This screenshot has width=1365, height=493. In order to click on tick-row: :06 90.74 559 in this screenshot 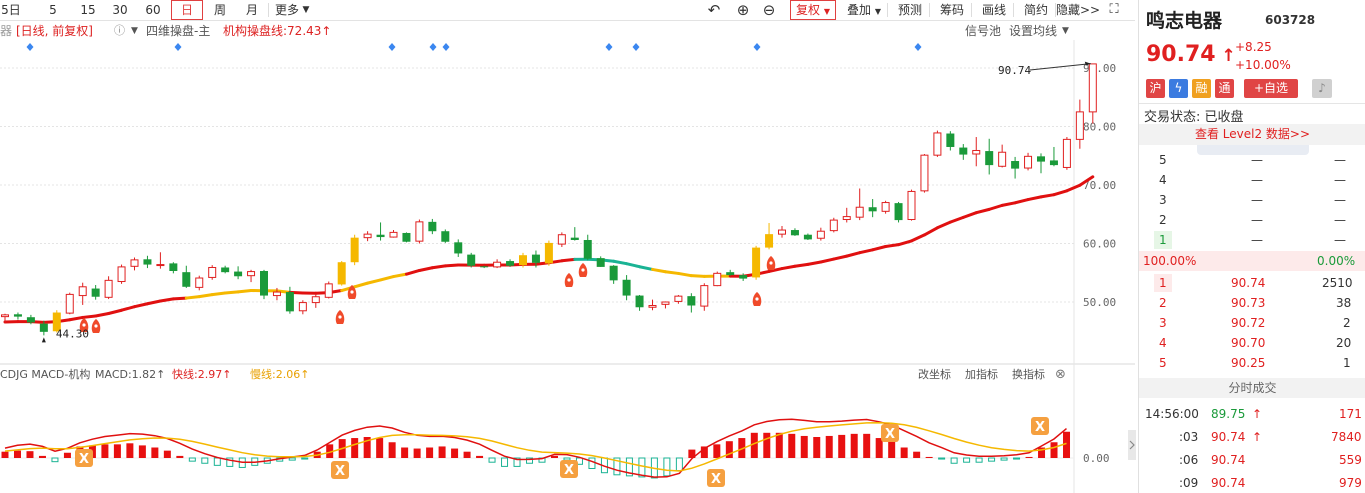, I will do `click(1270, 460)`.